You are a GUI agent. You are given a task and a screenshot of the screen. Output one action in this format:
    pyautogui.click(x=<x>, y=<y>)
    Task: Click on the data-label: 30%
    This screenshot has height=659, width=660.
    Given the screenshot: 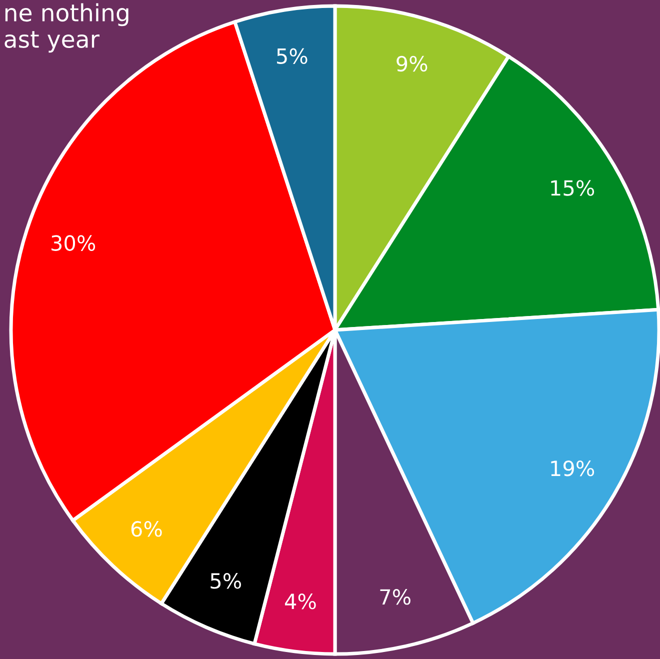 What is the action you would take?
    pyautogui.click(x=74, y=243)
    